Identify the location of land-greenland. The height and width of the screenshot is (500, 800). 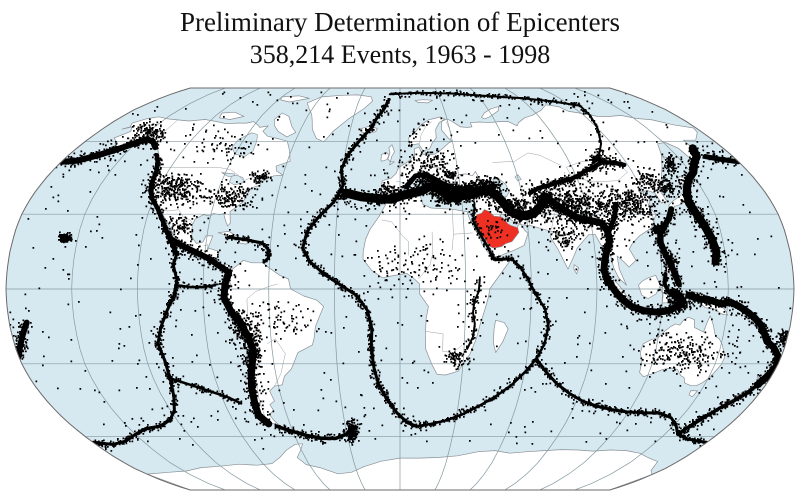
(339, 118).